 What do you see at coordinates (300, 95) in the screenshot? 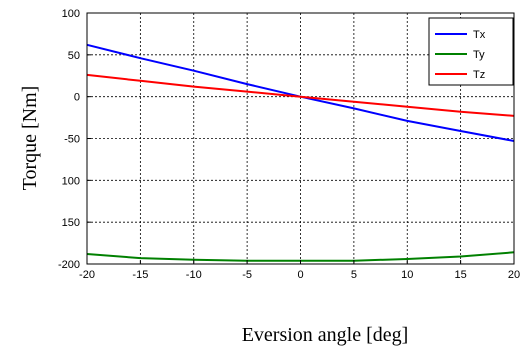
I see `series-line-tz` at bounding box center [300, 95].